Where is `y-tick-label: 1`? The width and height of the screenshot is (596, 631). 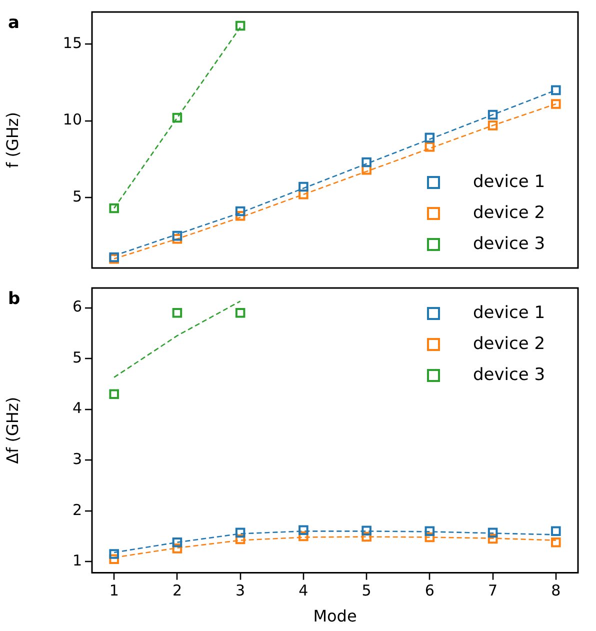 y-tick-label: 1 is located at coordinates (77, 561).